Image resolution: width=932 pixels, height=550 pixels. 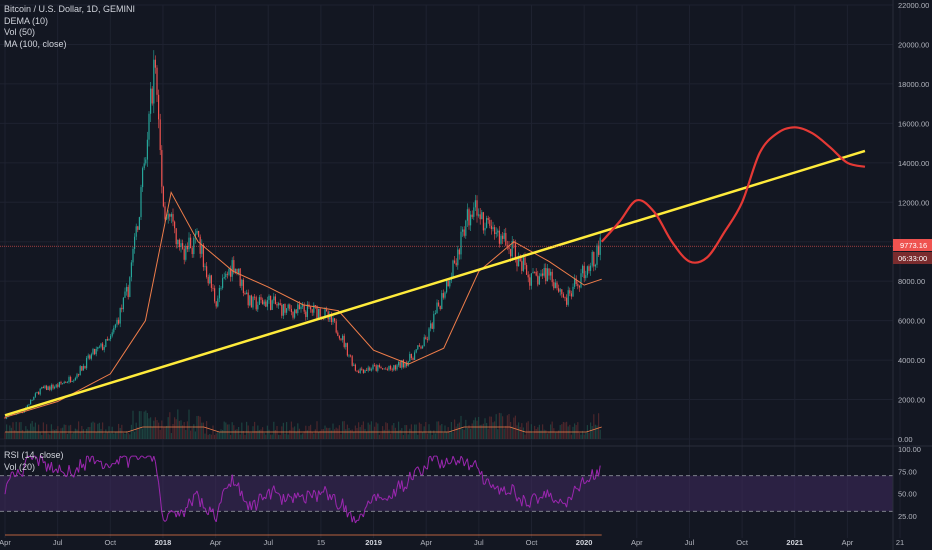 I want to click on y-tick-label: 16000.00, so click(x=913, y=123).